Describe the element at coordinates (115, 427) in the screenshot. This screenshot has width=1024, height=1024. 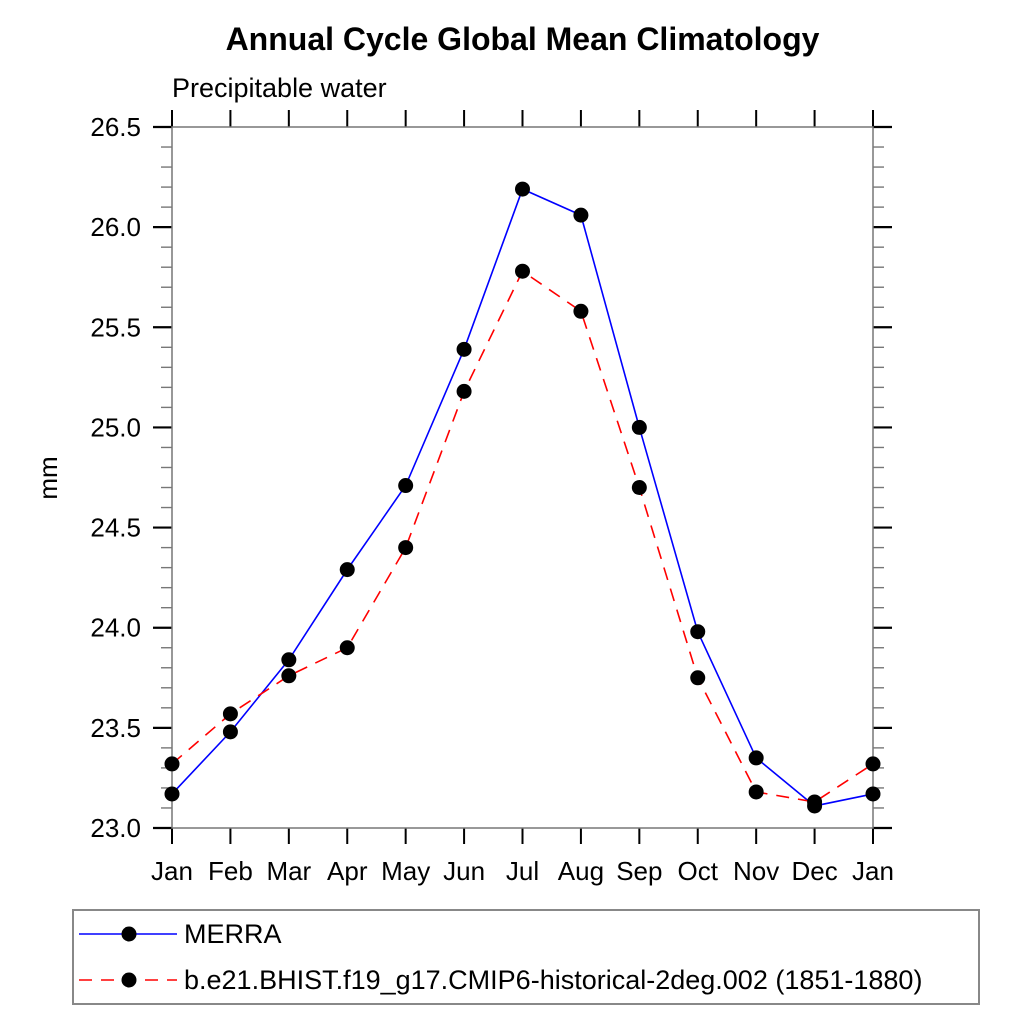
I see `y-axis-tick-label: 25.0` at that location.